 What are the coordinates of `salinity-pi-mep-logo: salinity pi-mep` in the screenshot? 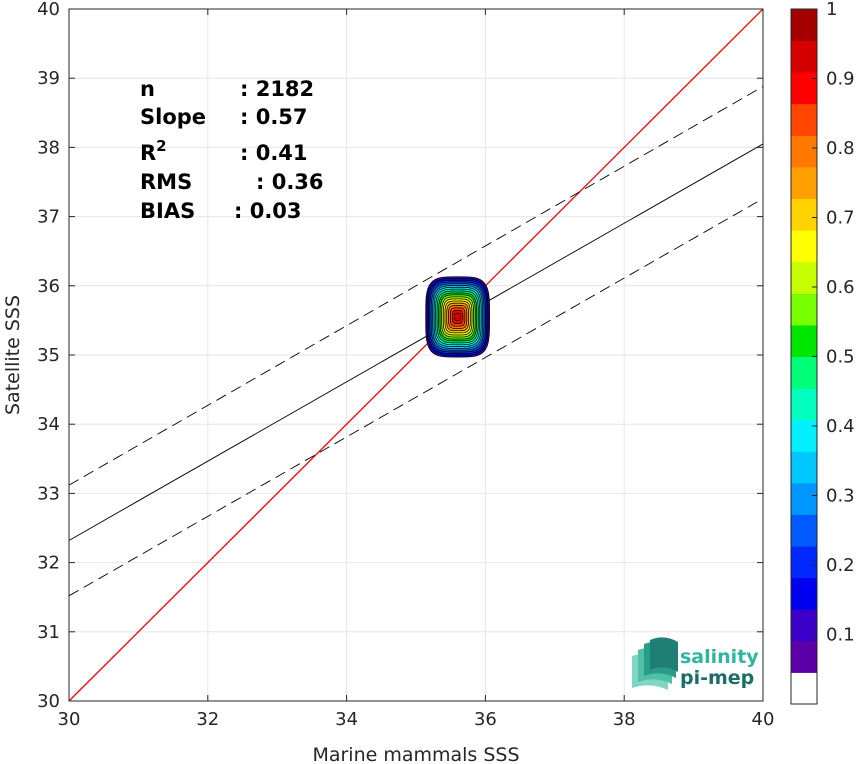 It's located at (695, 663).